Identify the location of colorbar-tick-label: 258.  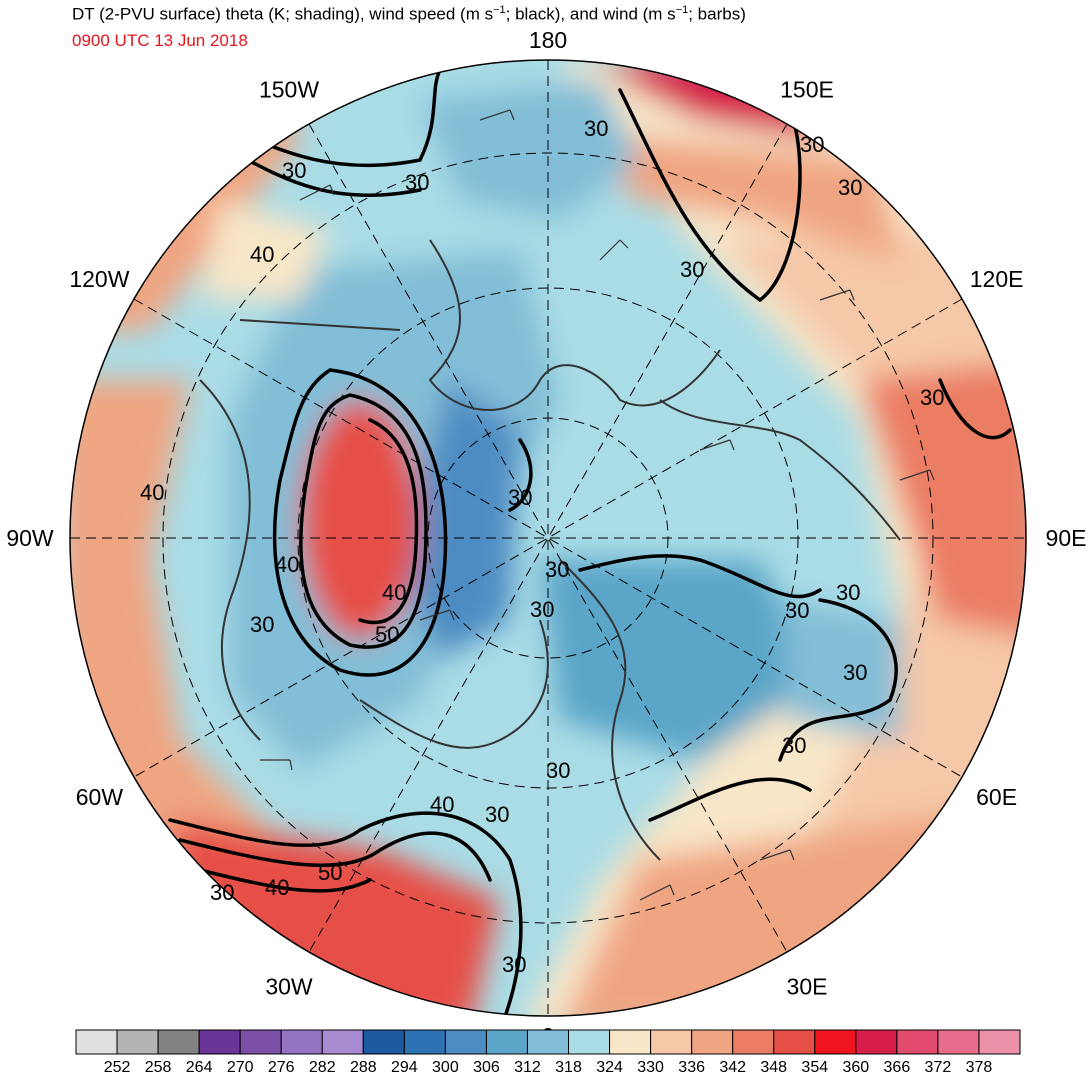
(158, 1067).